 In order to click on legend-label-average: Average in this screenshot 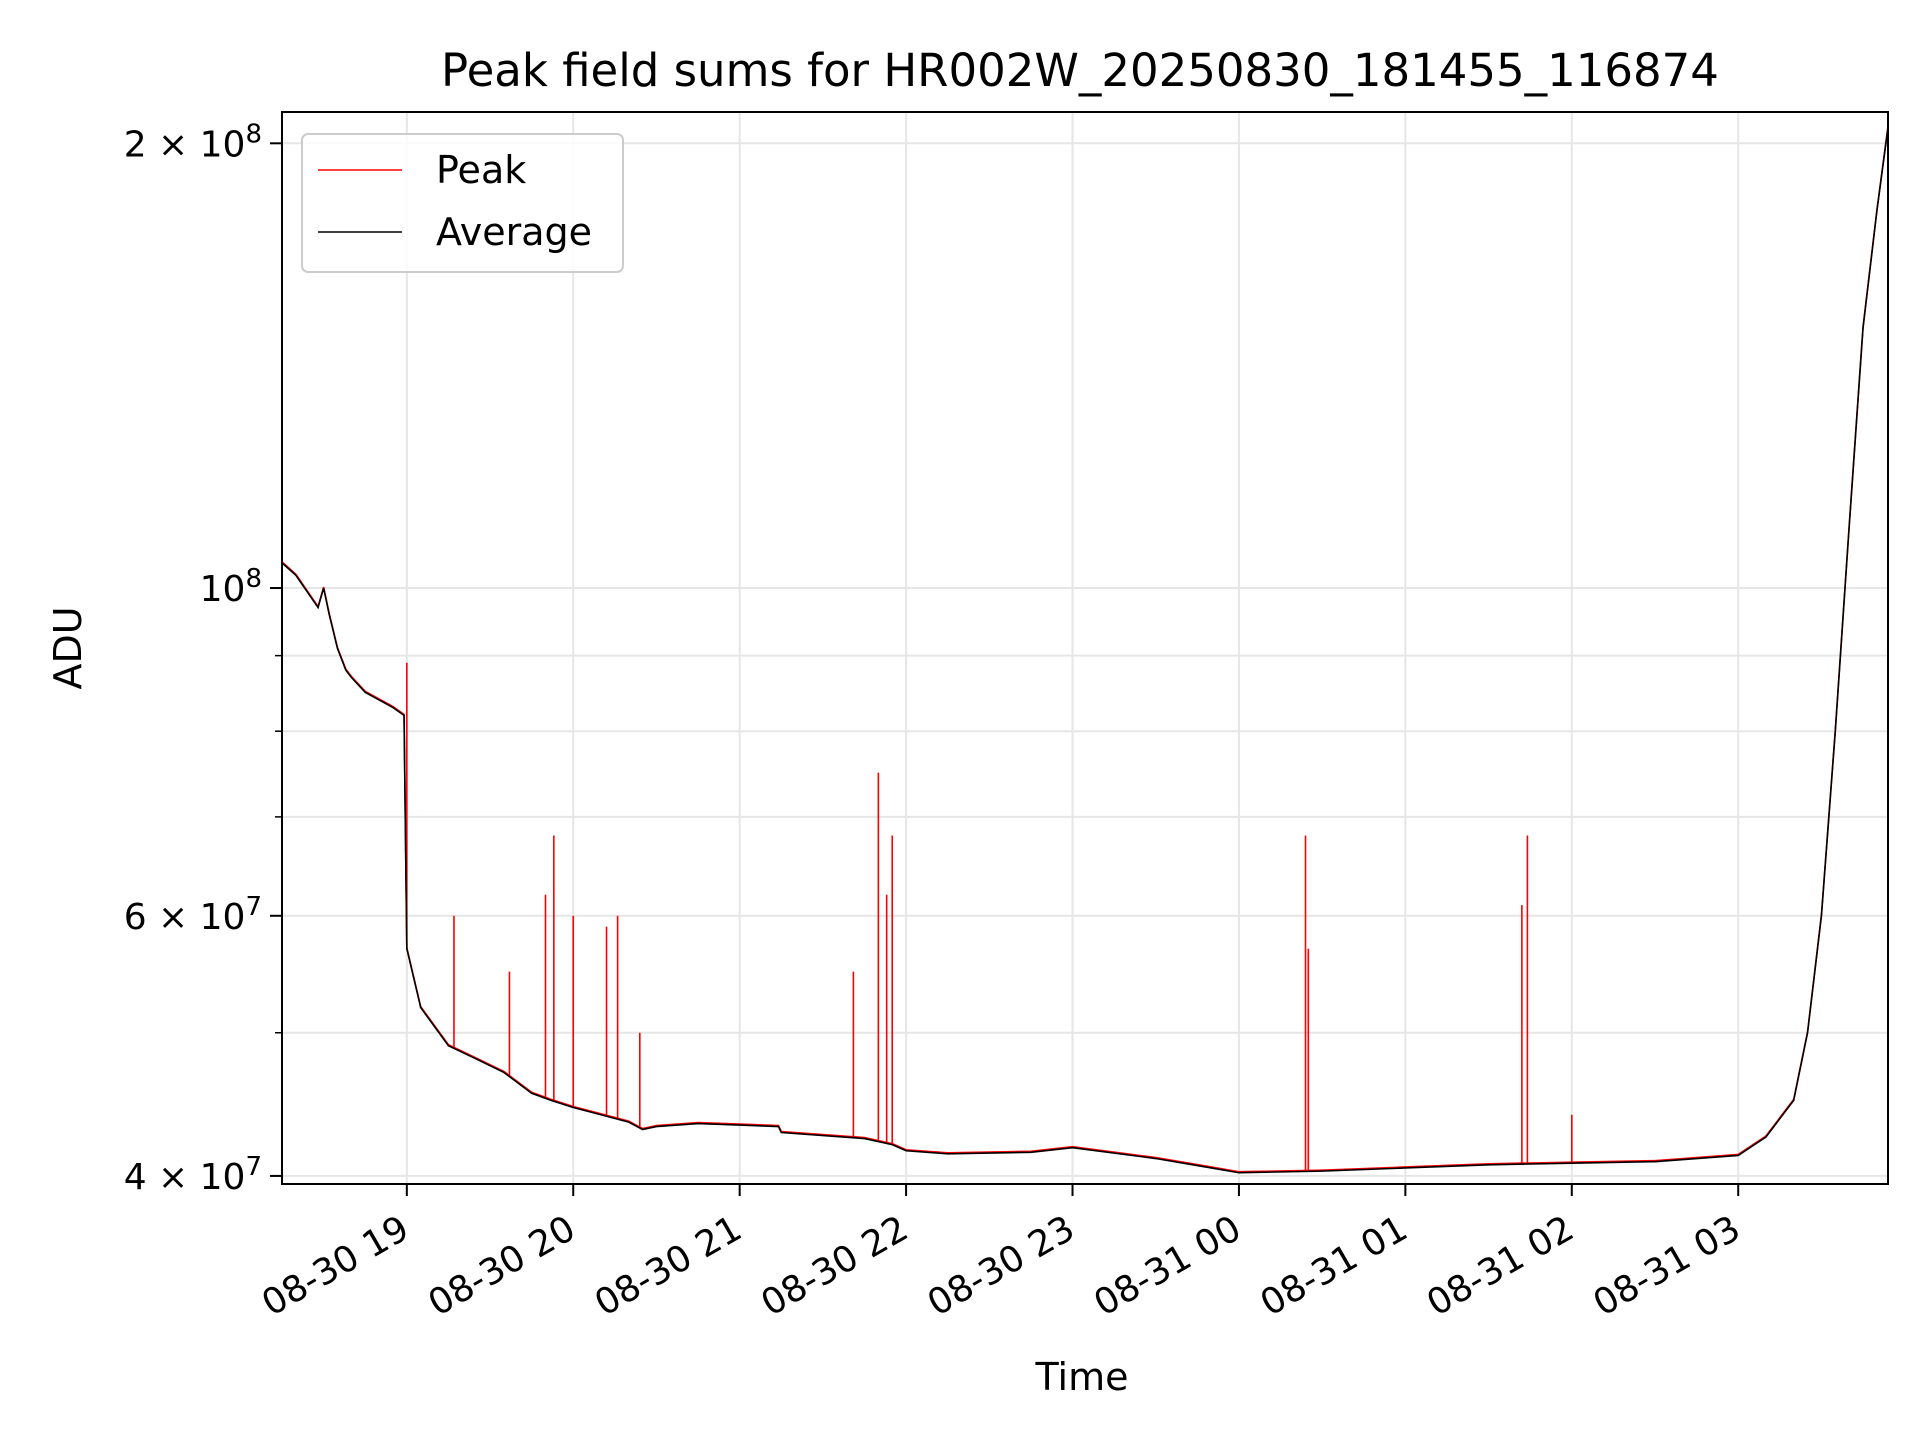, I will do `click(514, 232)`.